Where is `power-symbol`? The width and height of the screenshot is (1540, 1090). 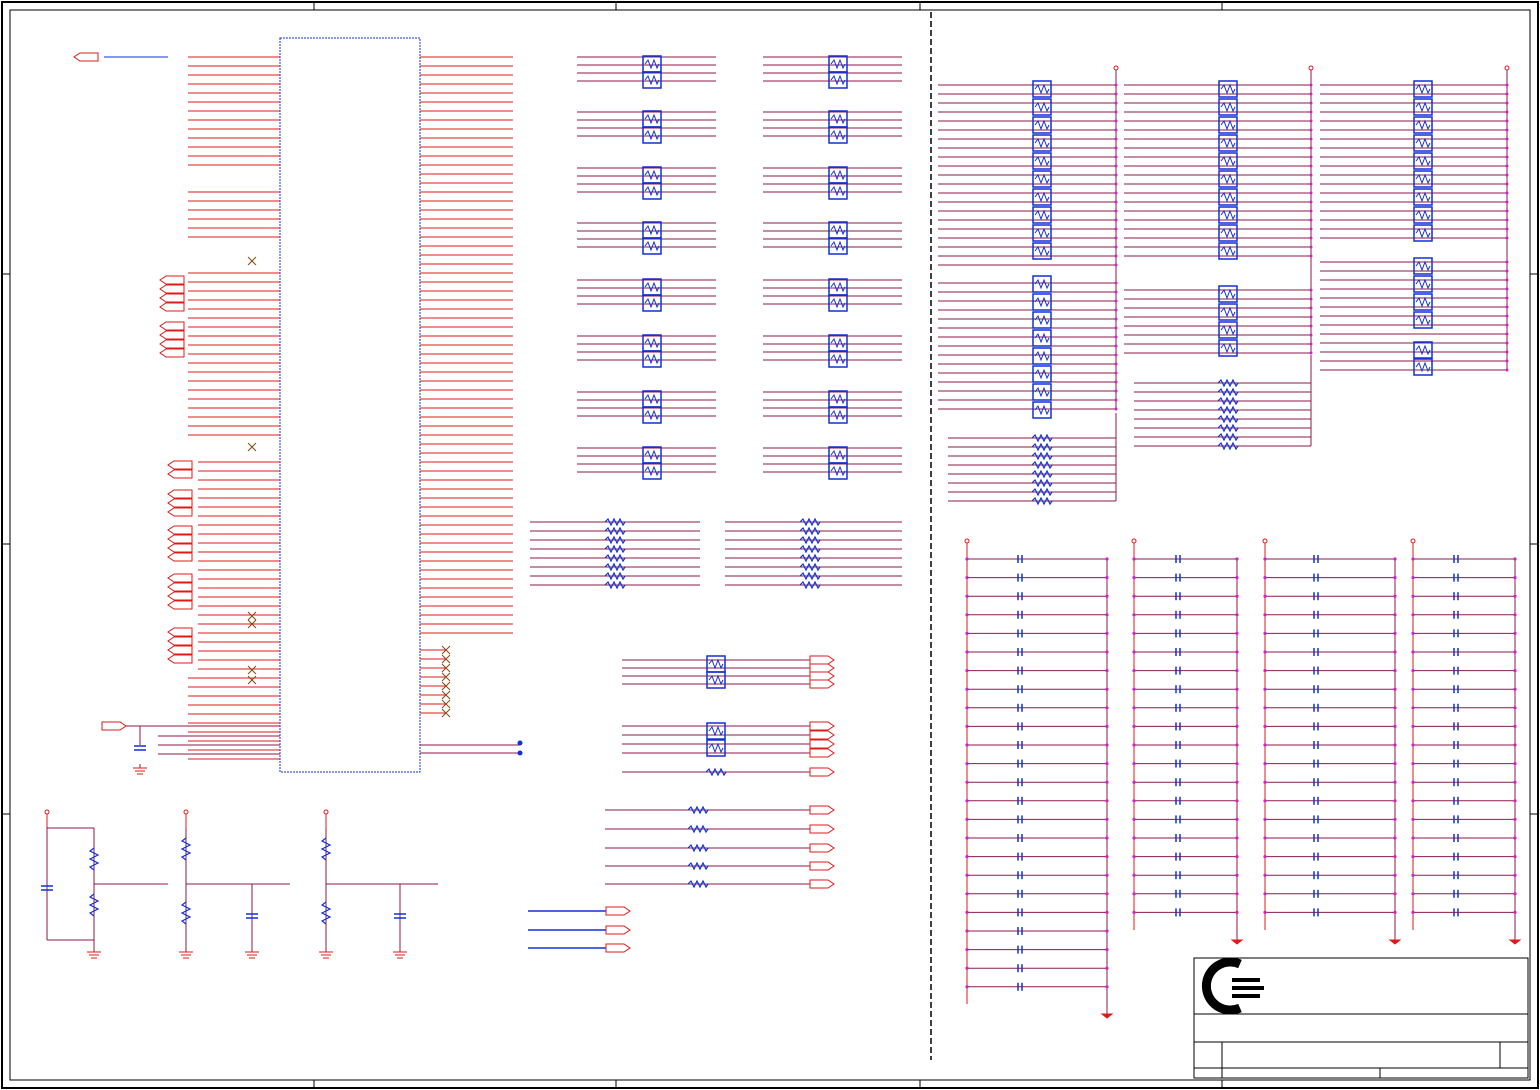
power-symbol is located at coordinates (967, 541).